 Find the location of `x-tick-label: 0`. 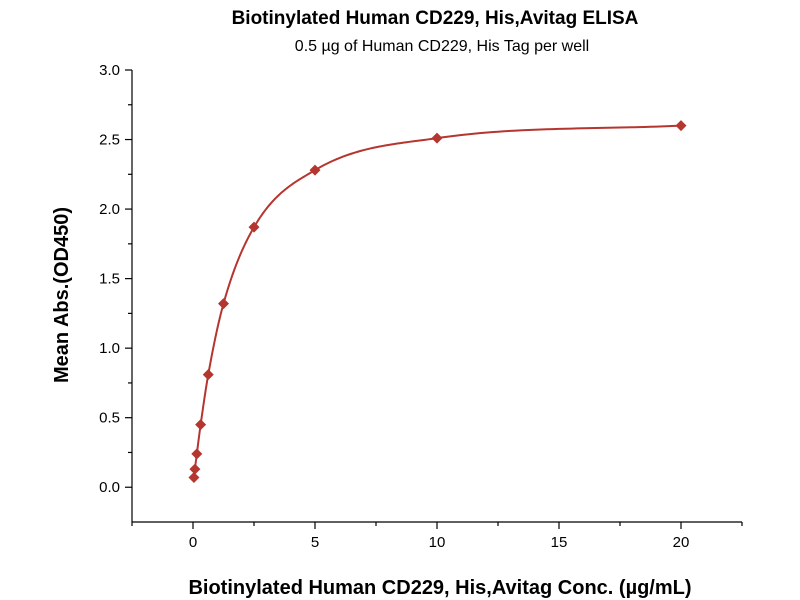

x-tick-label: 0 is located at coordinates (193, 542).